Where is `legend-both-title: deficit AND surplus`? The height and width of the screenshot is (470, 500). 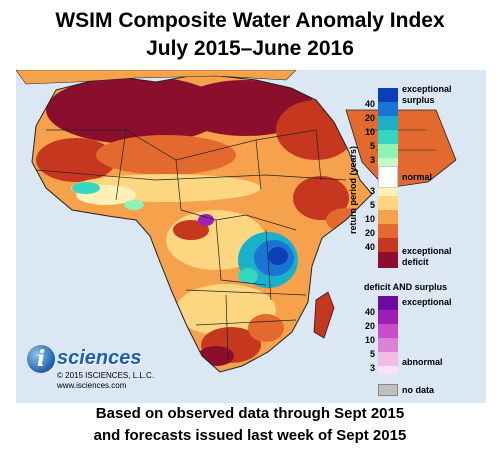
legend-both-title: deficit AND surplus is located at coordinates (406, 287).